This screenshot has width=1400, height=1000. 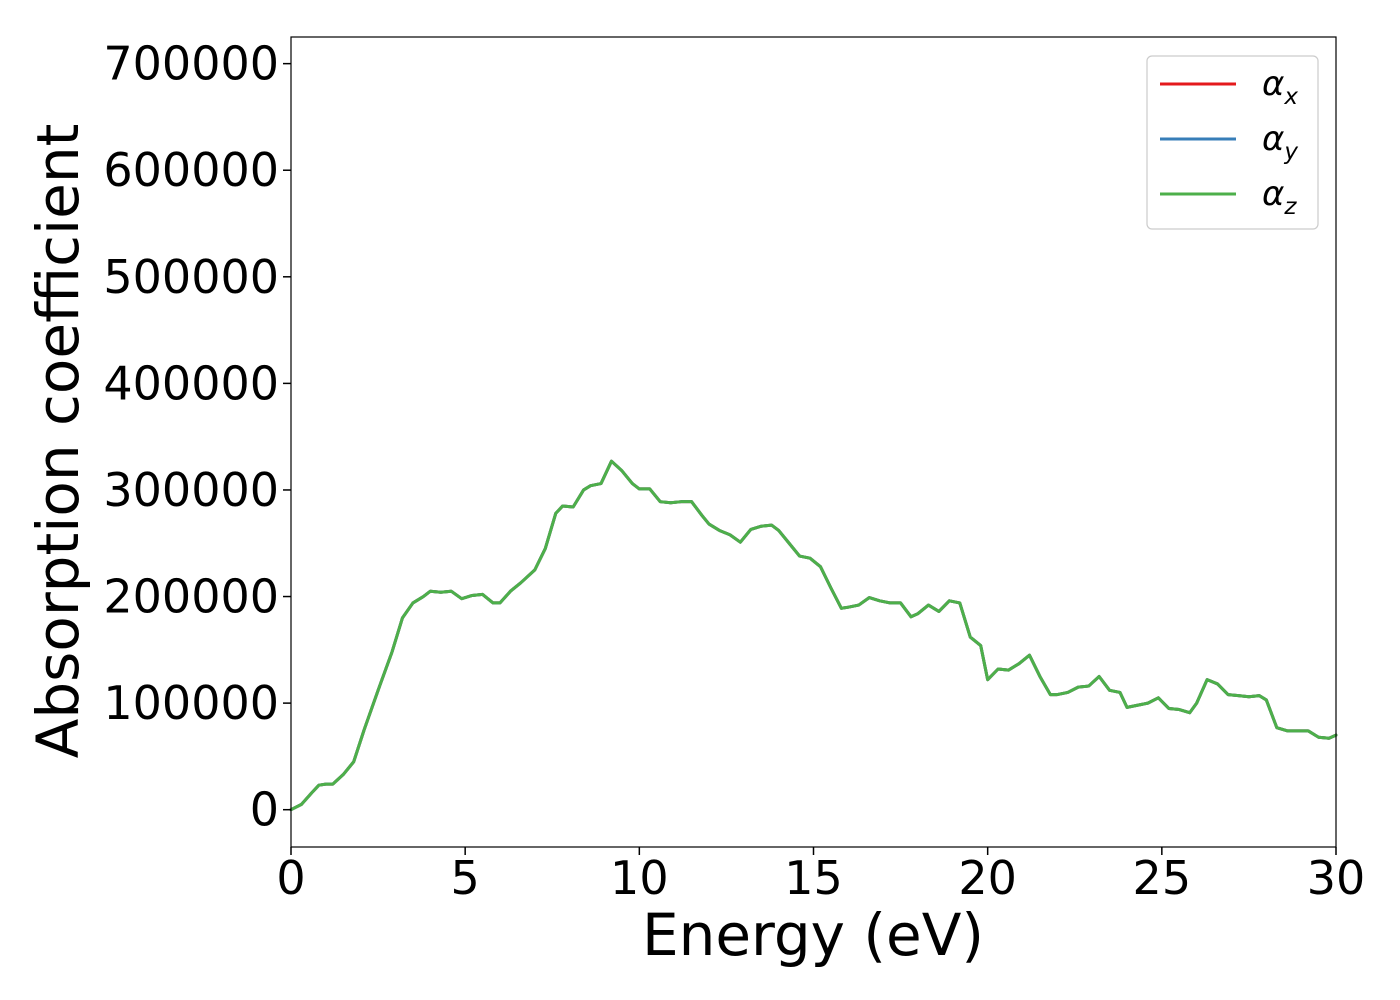 What do you see at coordinates (1232, 142) in the screenshot?
I see `legend-box` at bounding box center [1232, 142].